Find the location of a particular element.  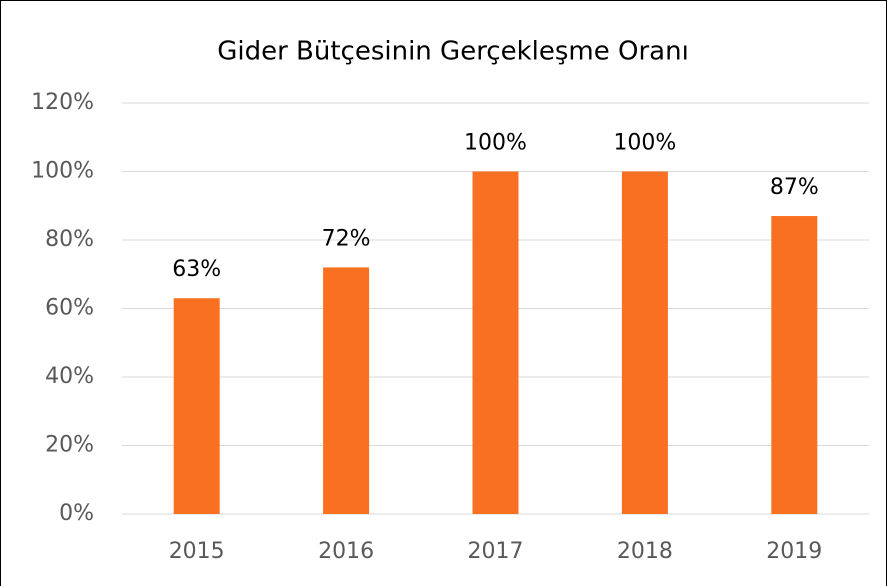

y-tick-label: 60% is located at coordinates (69, 308).